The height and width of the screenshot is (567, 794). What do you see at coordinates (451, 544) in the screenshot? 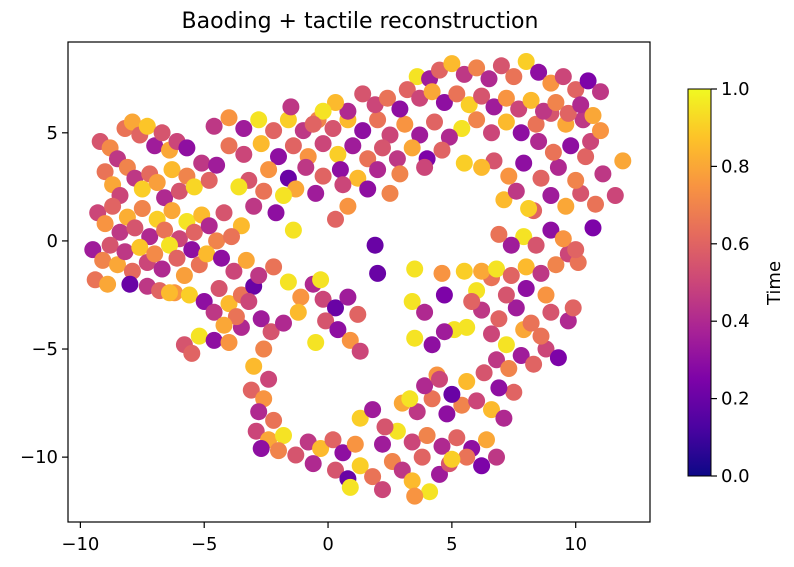
I see `x-tick-label: 5` at bounding box center [451, 544].